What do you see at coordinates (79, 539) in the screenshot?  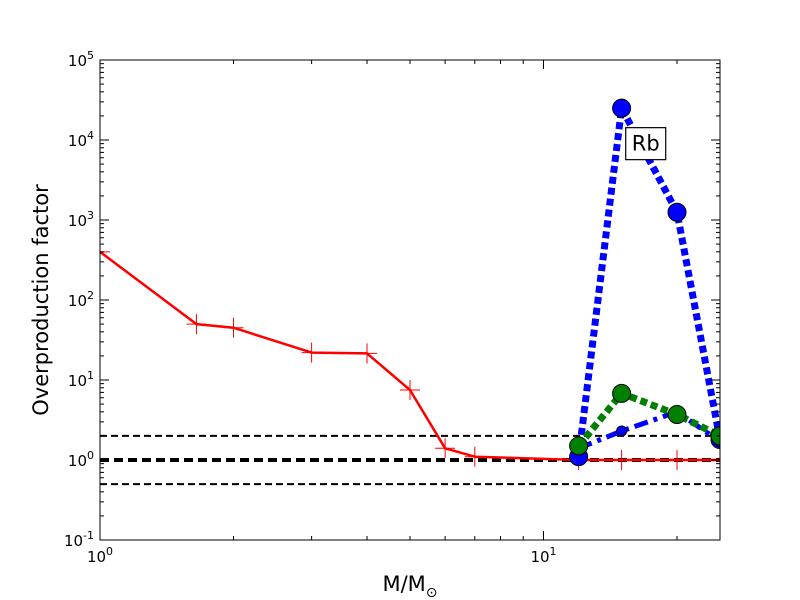 I see `y-tick-label-0: 10⁻¹` at bounding box center [79, 539].